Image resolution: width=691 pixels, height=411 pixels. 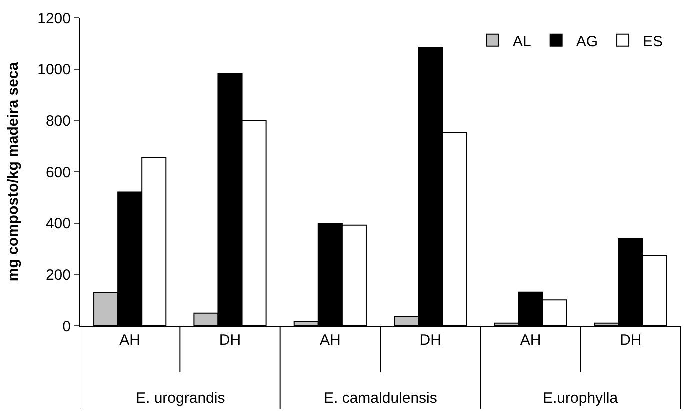 What do you see at coordinates (58, 121) in the screenshot?
I see `y-tick-label: 800` at bounding box center [58, 121].